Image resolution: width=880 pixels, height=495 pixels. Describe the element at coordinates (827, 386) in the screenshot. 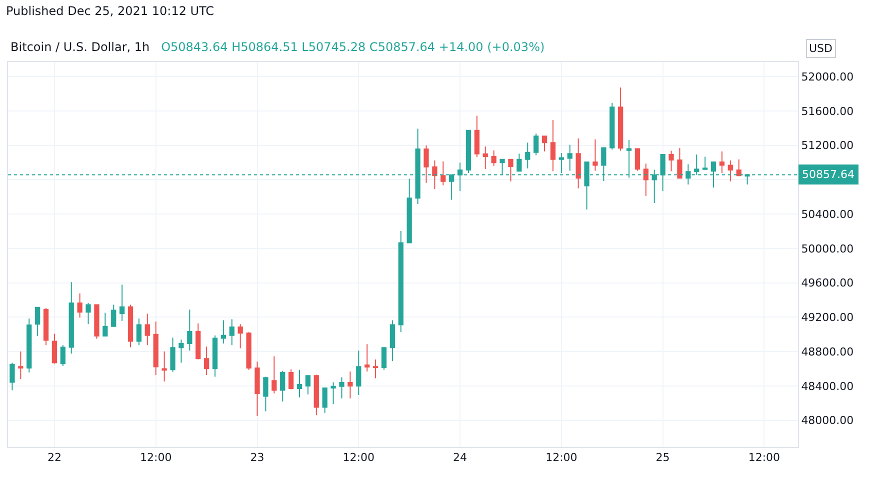

I see `y-tick-label: 48400.00` at that location.